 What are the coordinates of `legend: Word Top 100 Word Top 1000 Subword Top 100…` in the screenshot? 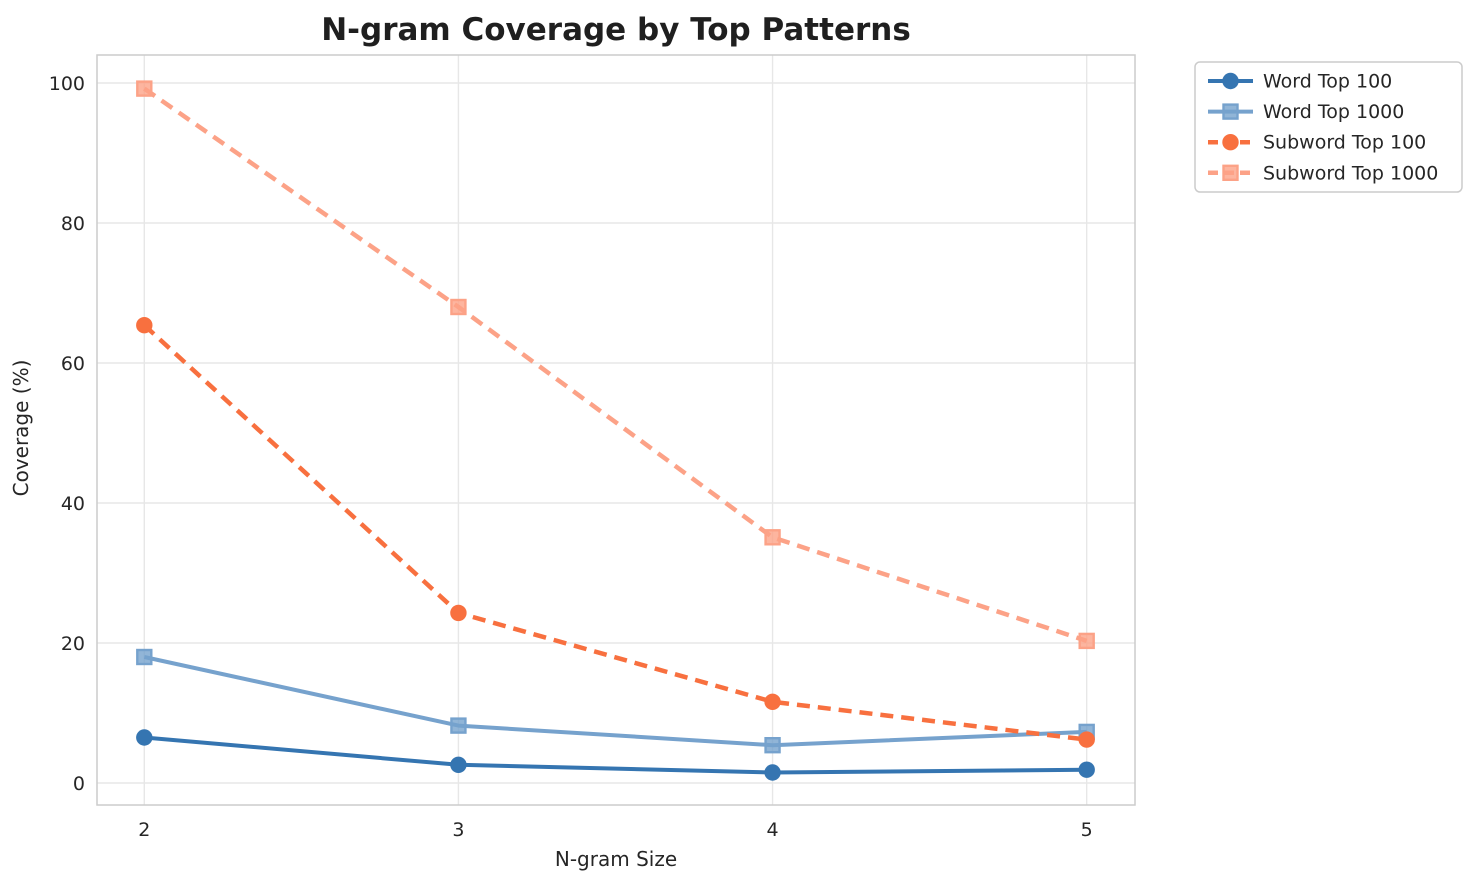 It's located at (1328, 127).